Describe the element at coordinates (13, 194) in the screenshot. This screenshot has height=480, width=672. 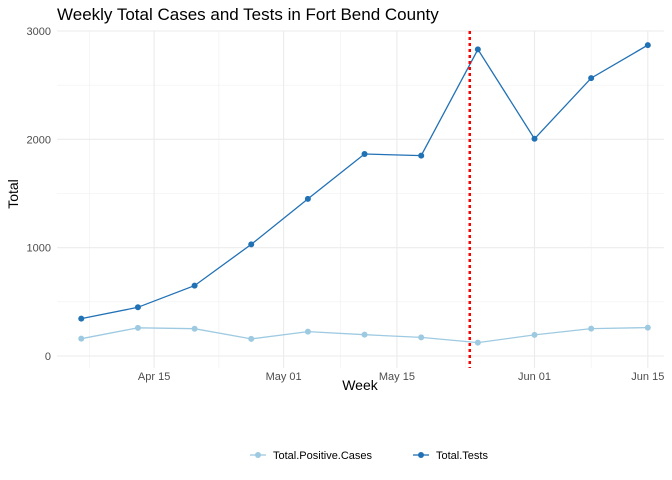
I see `y-axis-title: Total` at that location.